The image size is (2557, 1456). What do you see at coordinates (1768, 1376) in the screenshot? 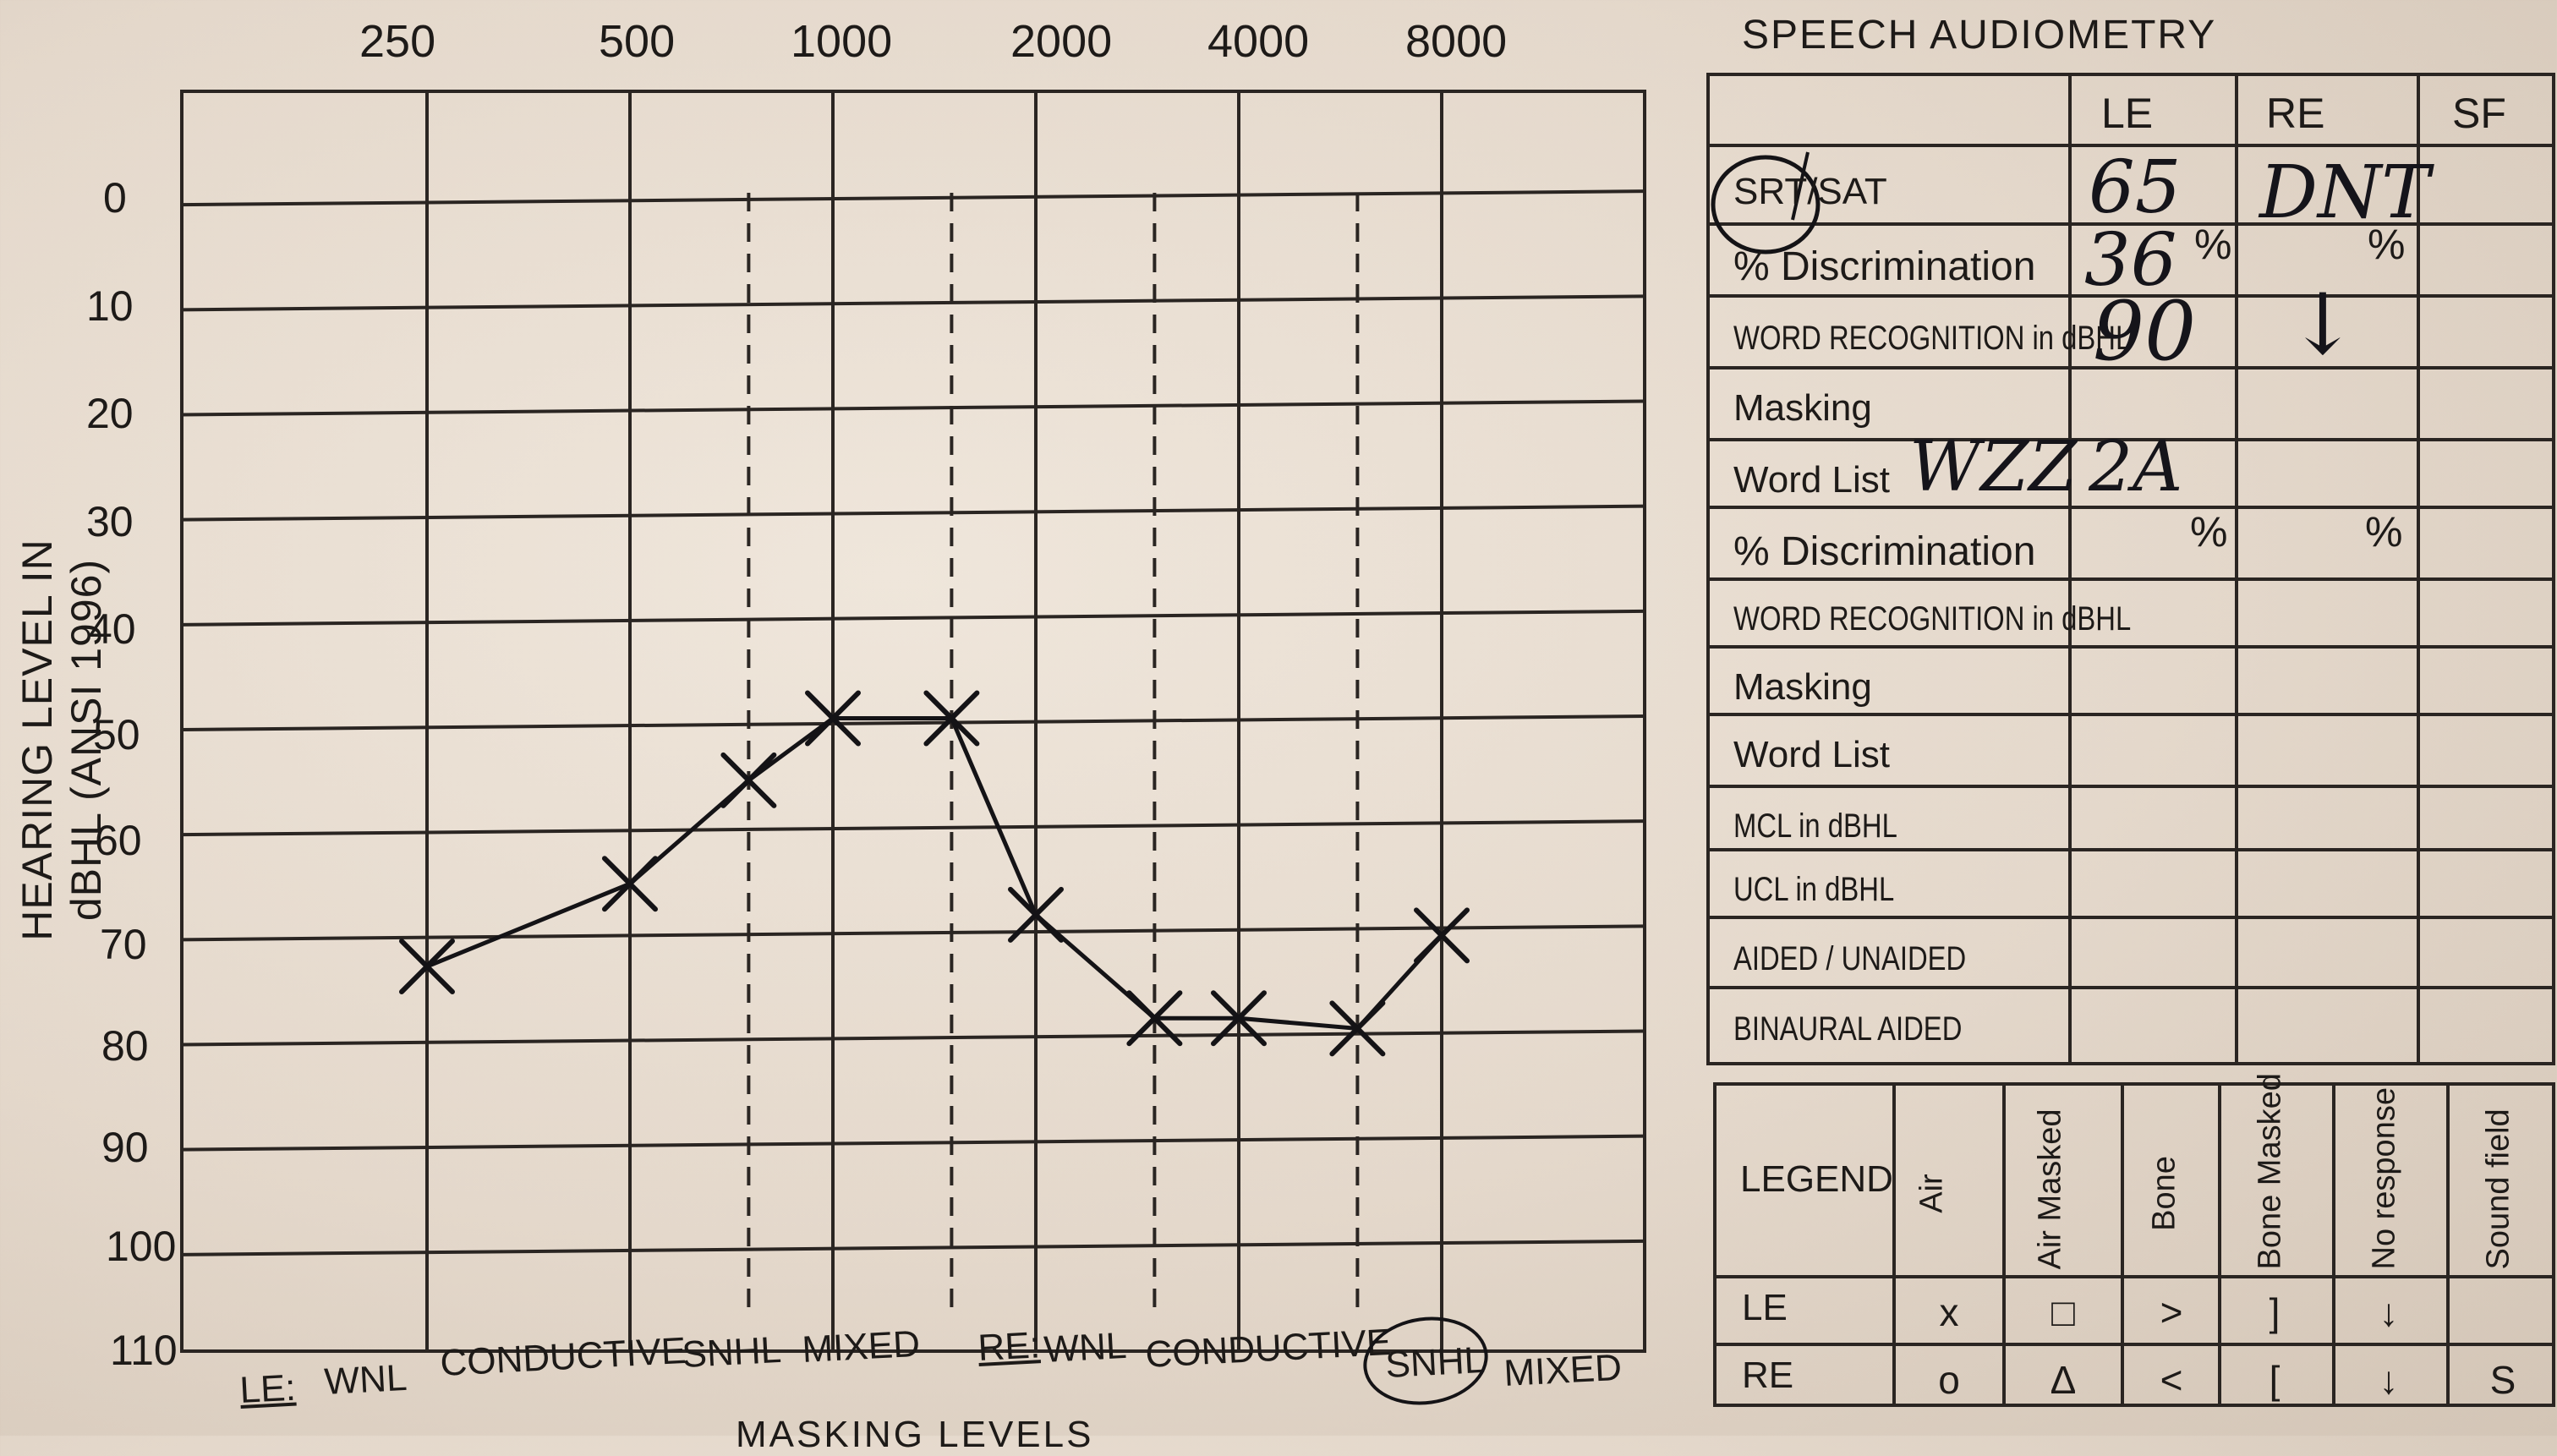
I see `legend-row-re: RE` at bounding box center [1768, 1376].